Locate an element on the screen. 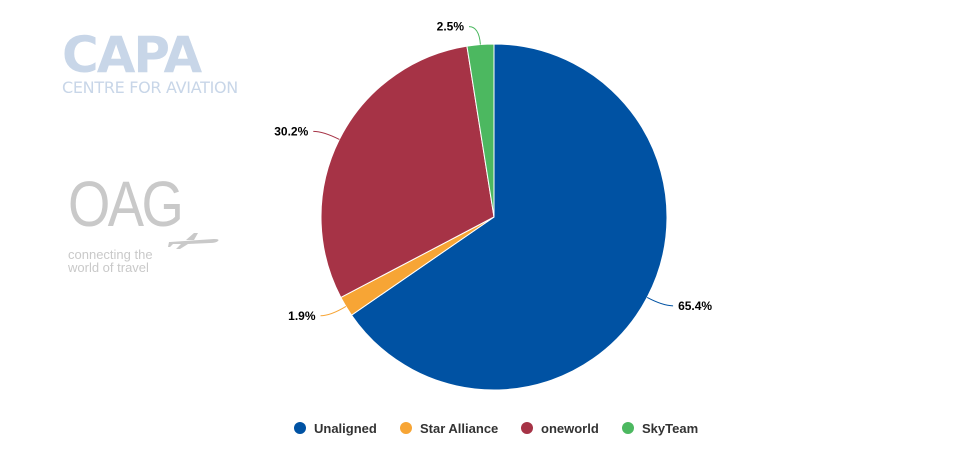 This screenshot has width=957, height=453. capa-logo-tagline: CENTRE FOR AVIATION is located at coordinates (150, 87).